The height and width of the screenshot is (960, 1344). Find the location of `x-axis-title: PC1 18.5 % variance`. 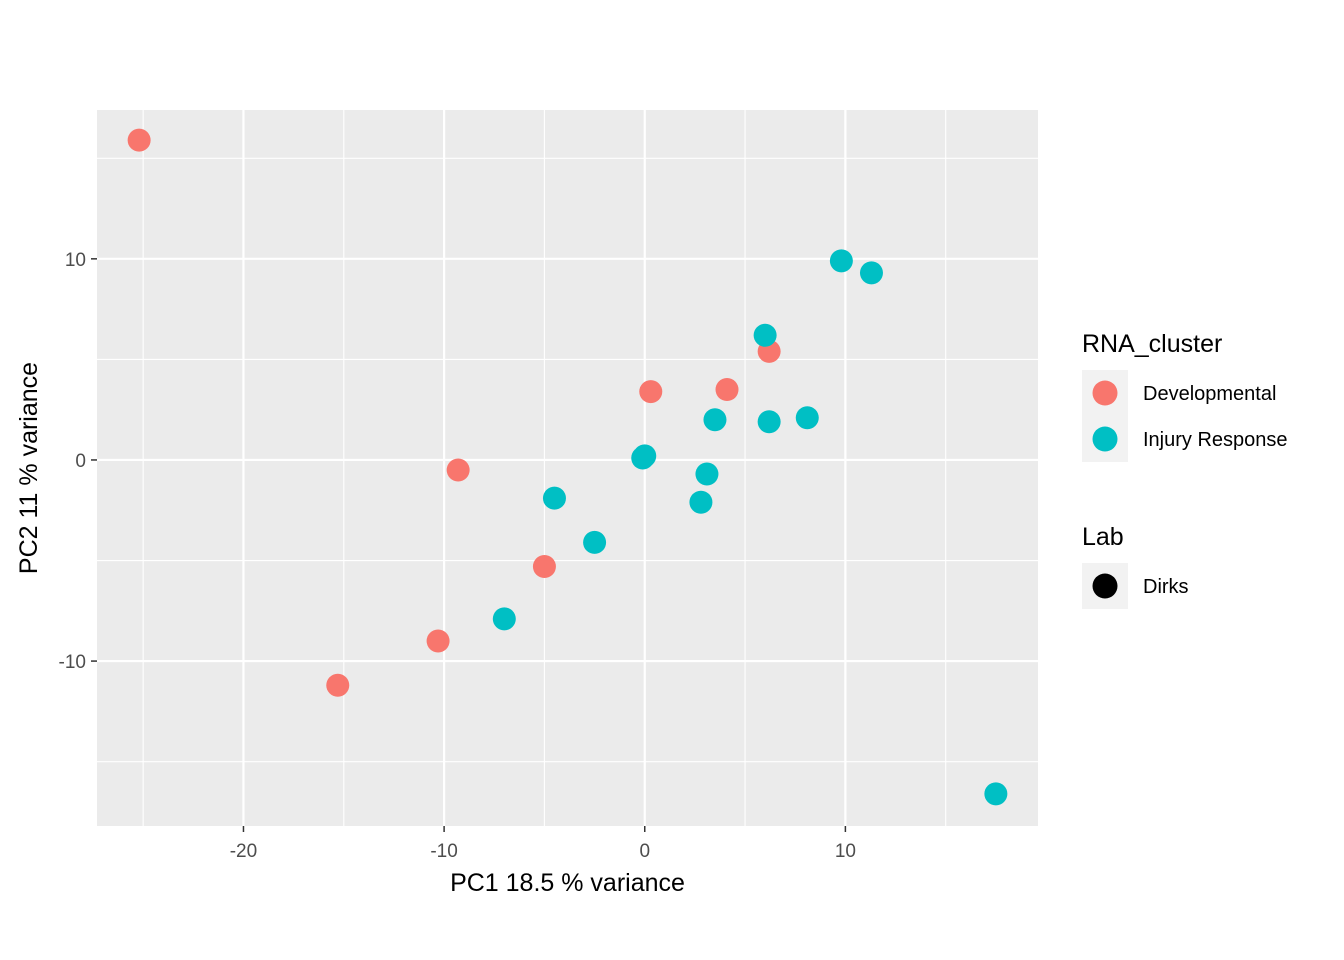

x-axis-title: PC1 18.5 % variance is located at coordinates (567, 883).